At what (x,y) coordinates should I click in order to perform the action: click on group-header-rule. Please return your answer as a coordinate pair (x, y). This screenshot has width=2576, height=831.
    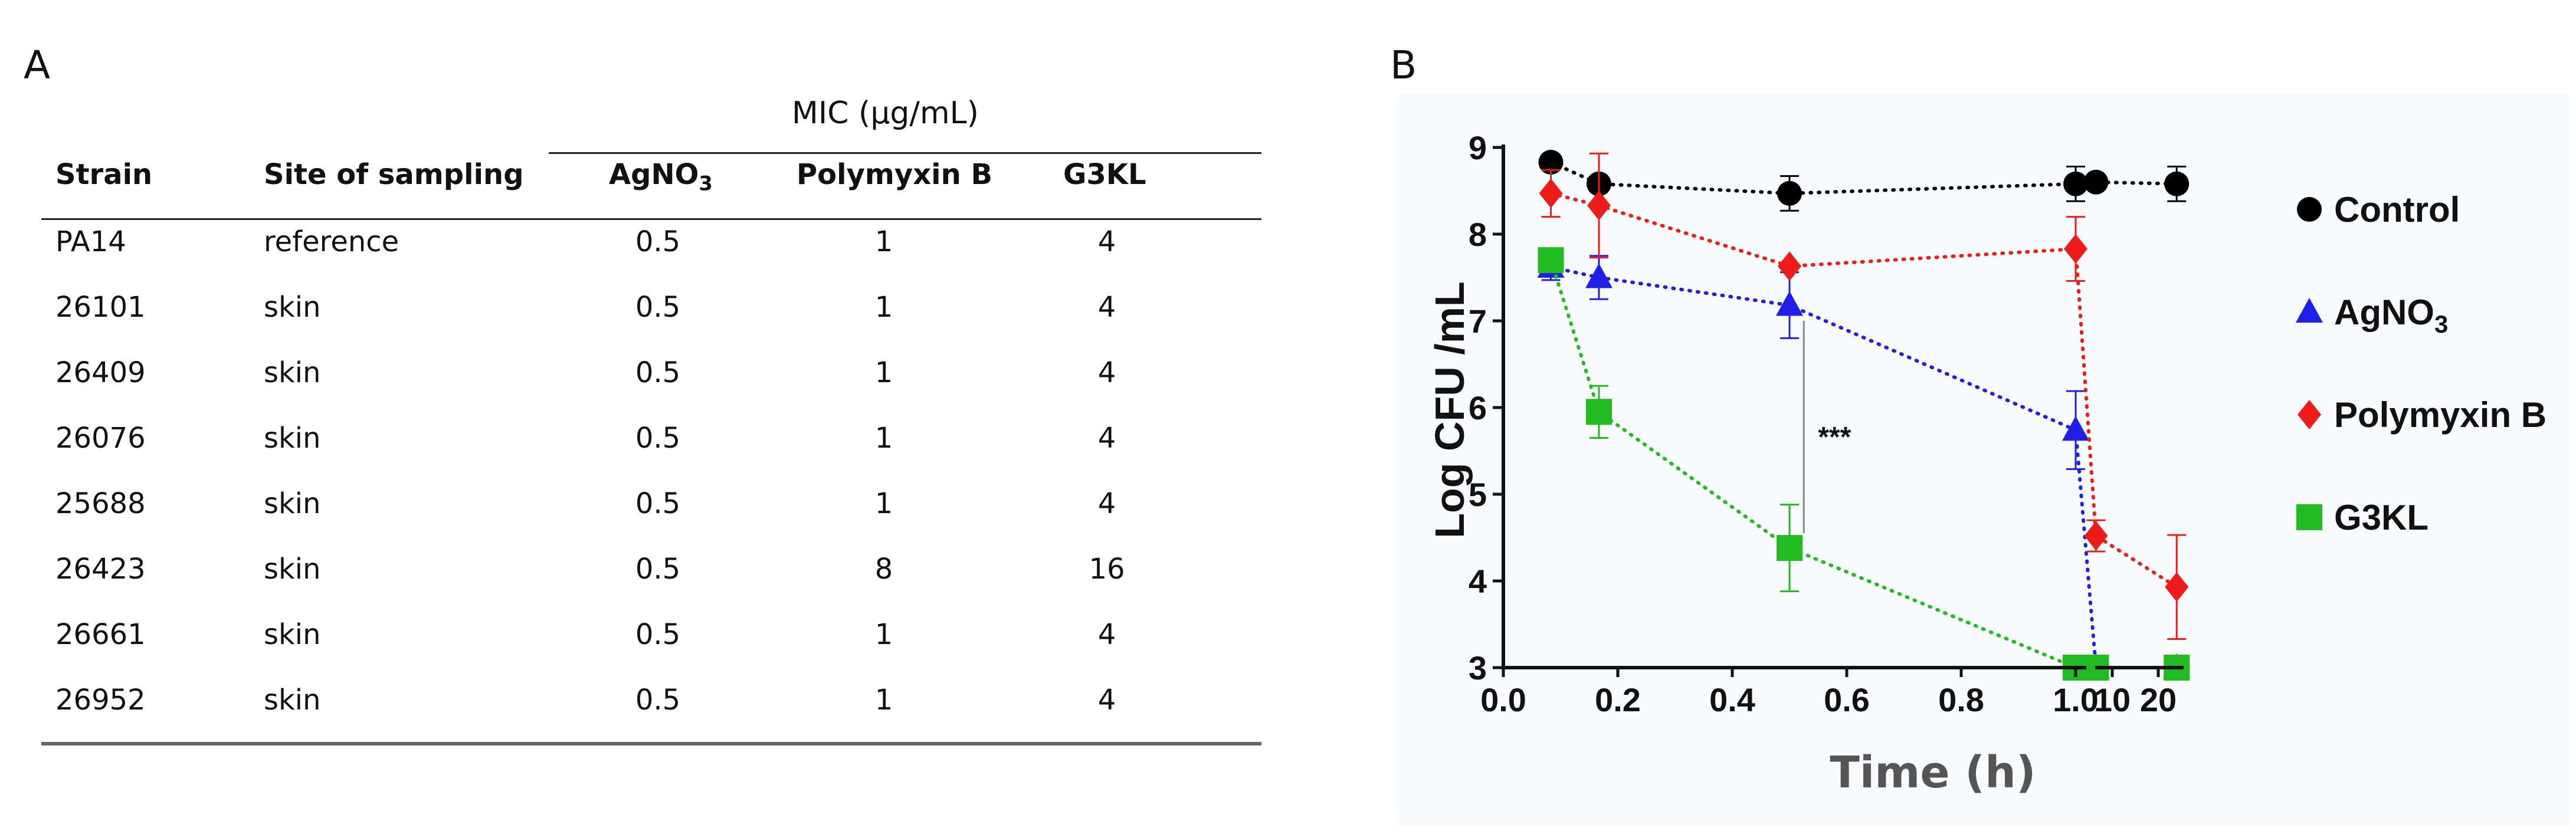
    Looking at the image, I should click on (905, 153).